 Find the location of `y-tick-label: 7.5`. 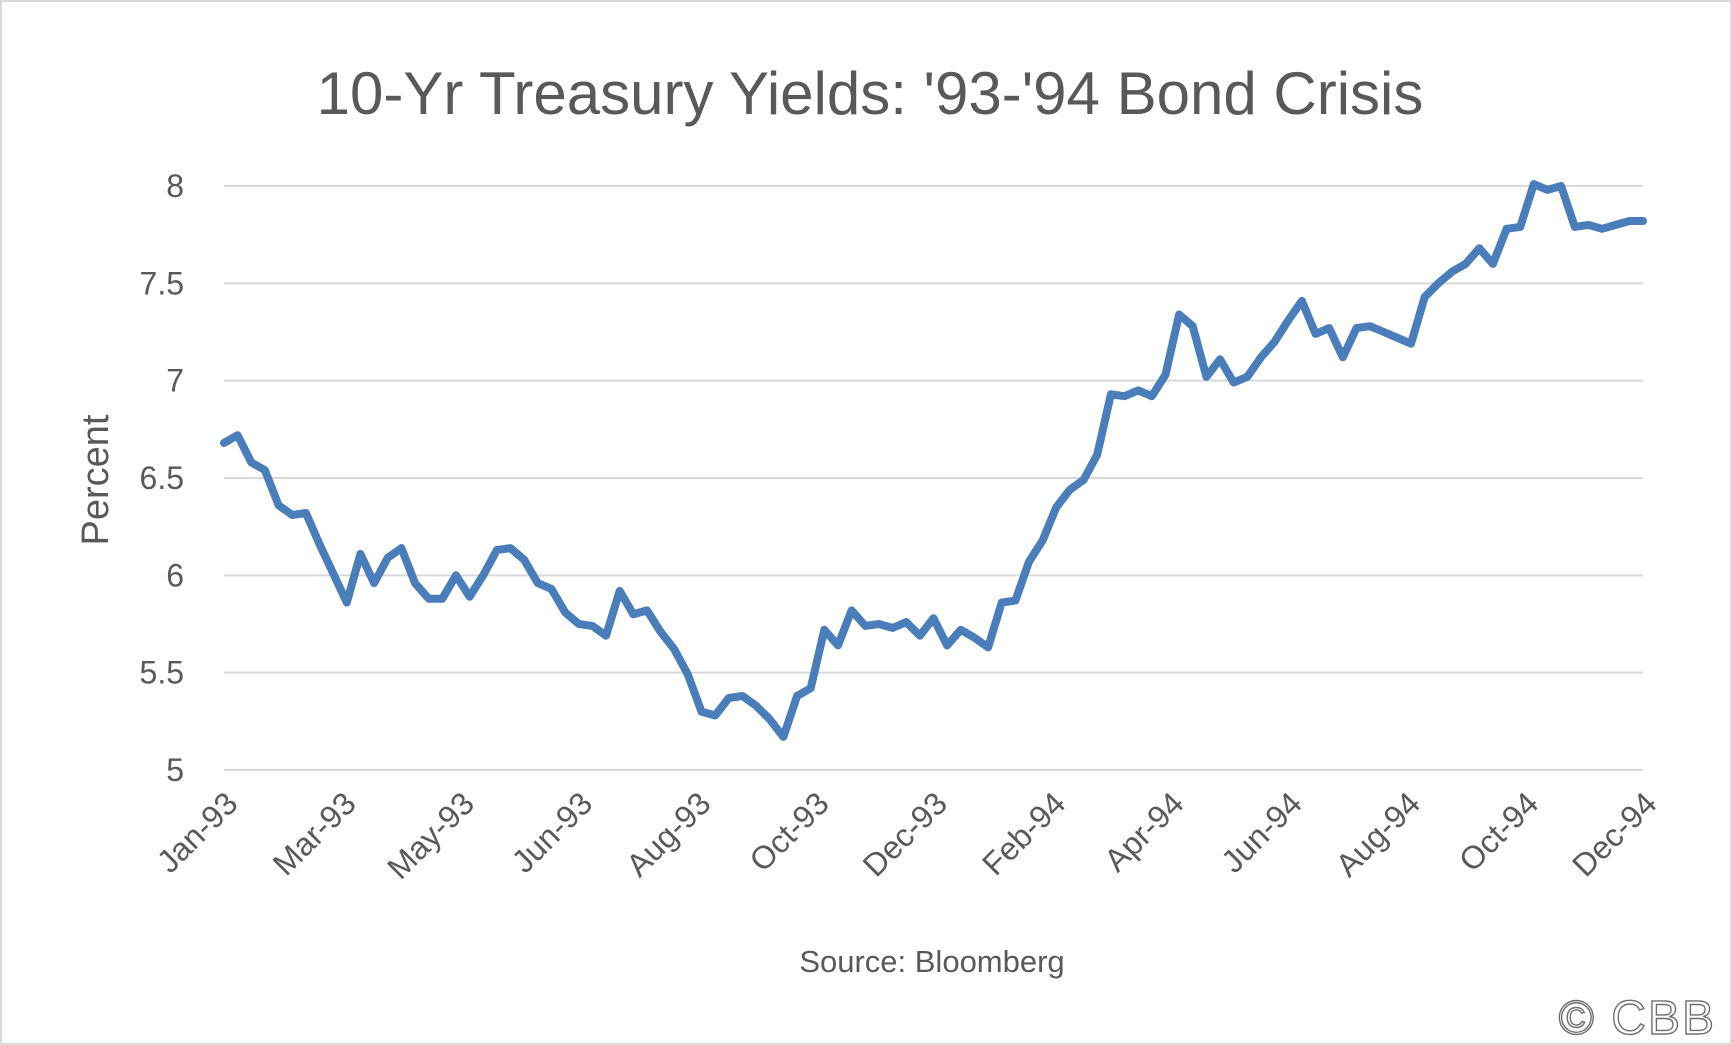

y-tick-label: 7.5 is located at coordinates (162, 283).